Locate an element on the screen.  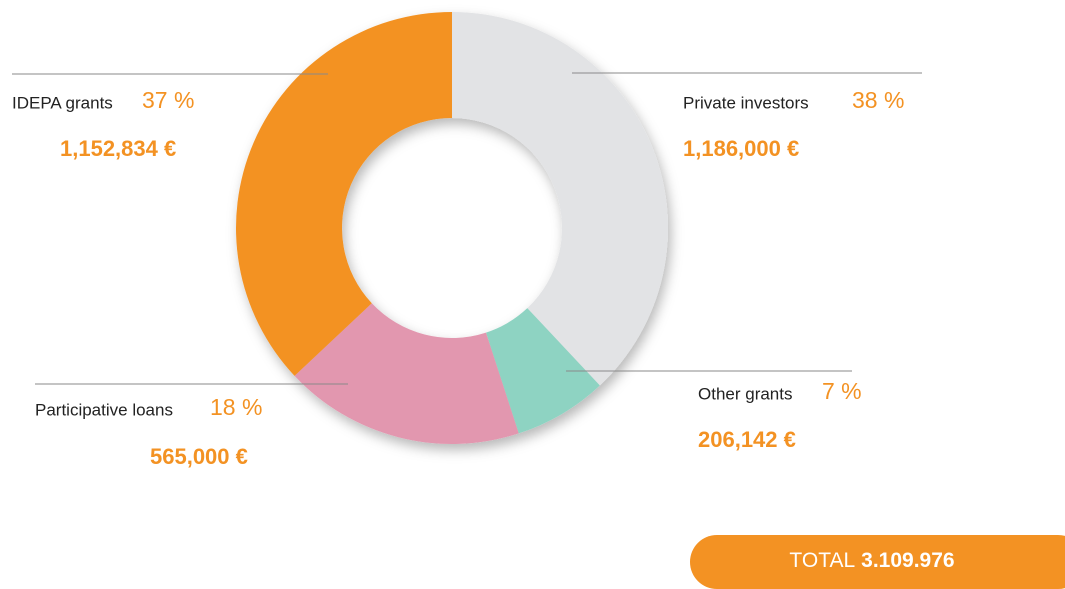
value-label: 18 % is located at coordinates (236, 407).